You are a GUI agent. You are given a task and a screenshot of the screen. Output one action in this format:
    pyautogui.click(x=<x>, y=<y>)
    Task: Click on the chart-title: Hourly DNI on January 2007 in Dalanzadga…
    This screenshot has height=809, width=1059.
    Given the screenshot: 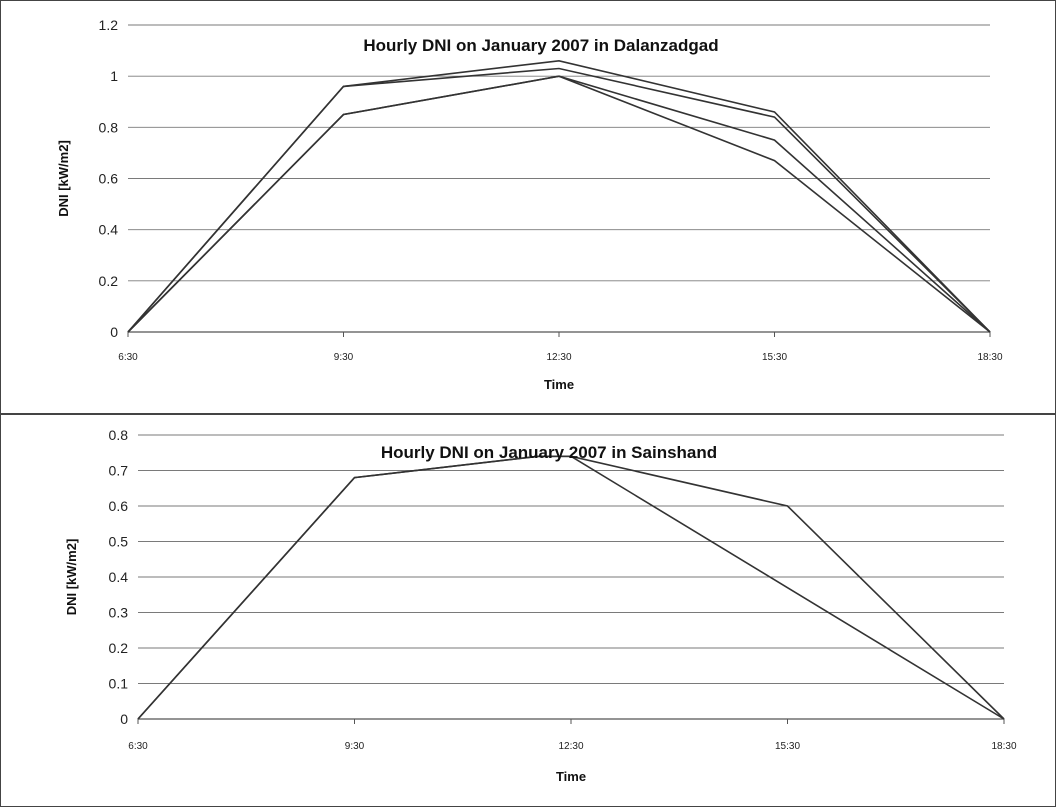 What is the action you would take?
    pyautogui.click(x=540, y=45)
    